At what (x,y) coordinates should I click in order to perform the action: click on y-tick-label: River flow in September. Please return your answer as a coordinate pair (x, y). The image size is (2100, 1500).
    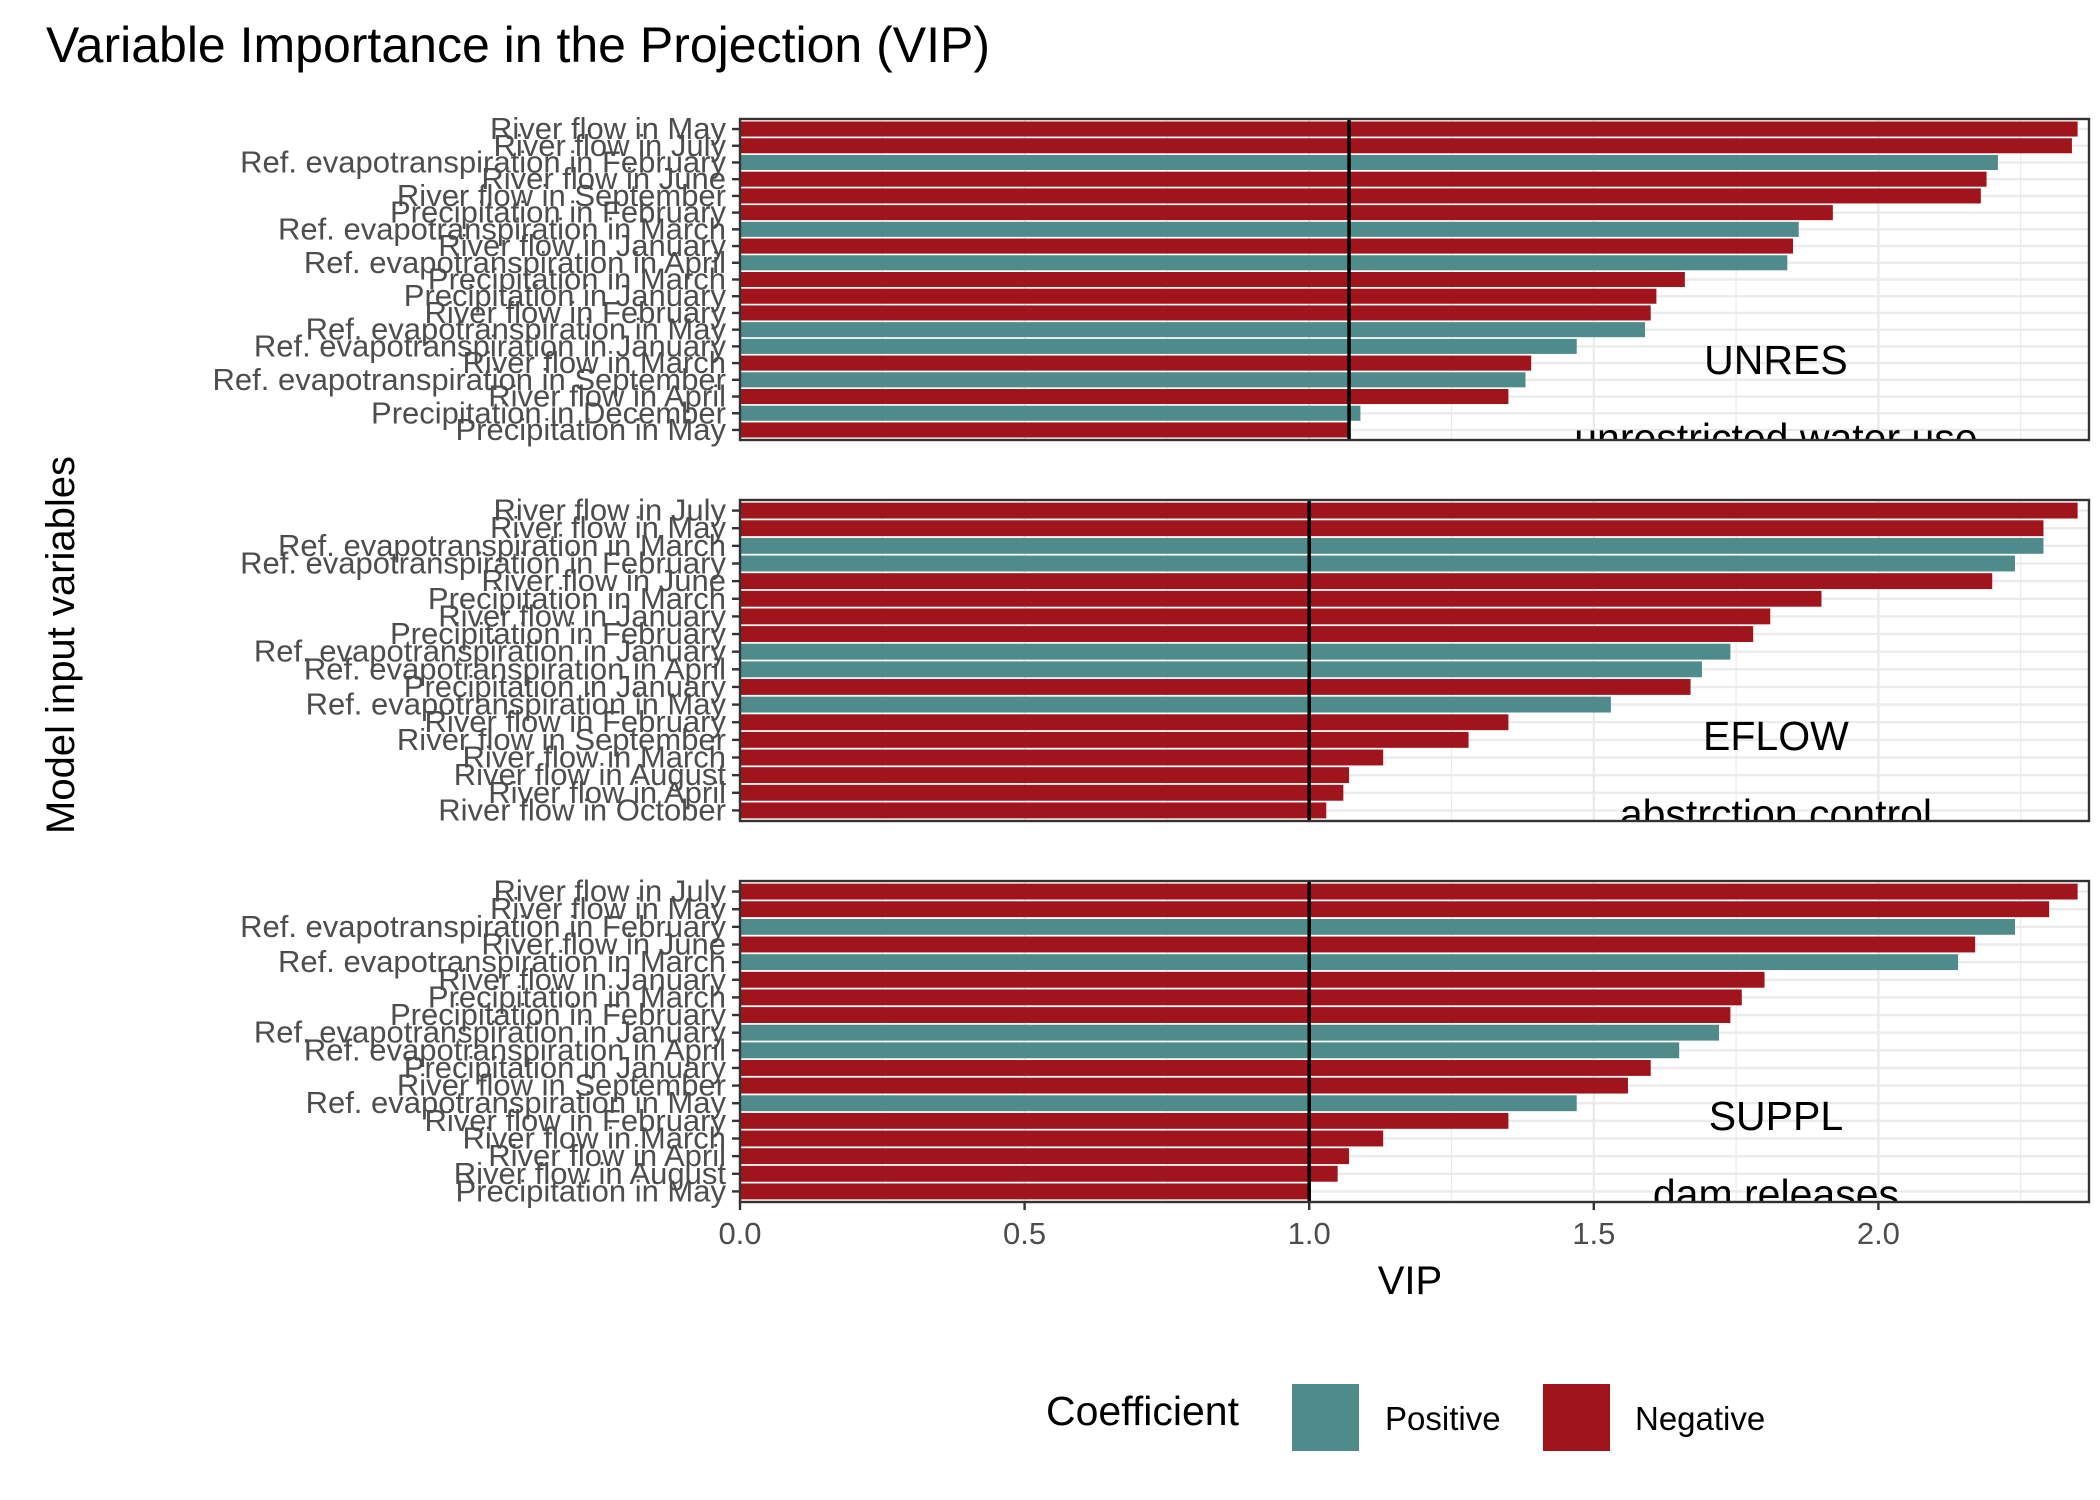
    Looking at the image, I should click on (561, 739).